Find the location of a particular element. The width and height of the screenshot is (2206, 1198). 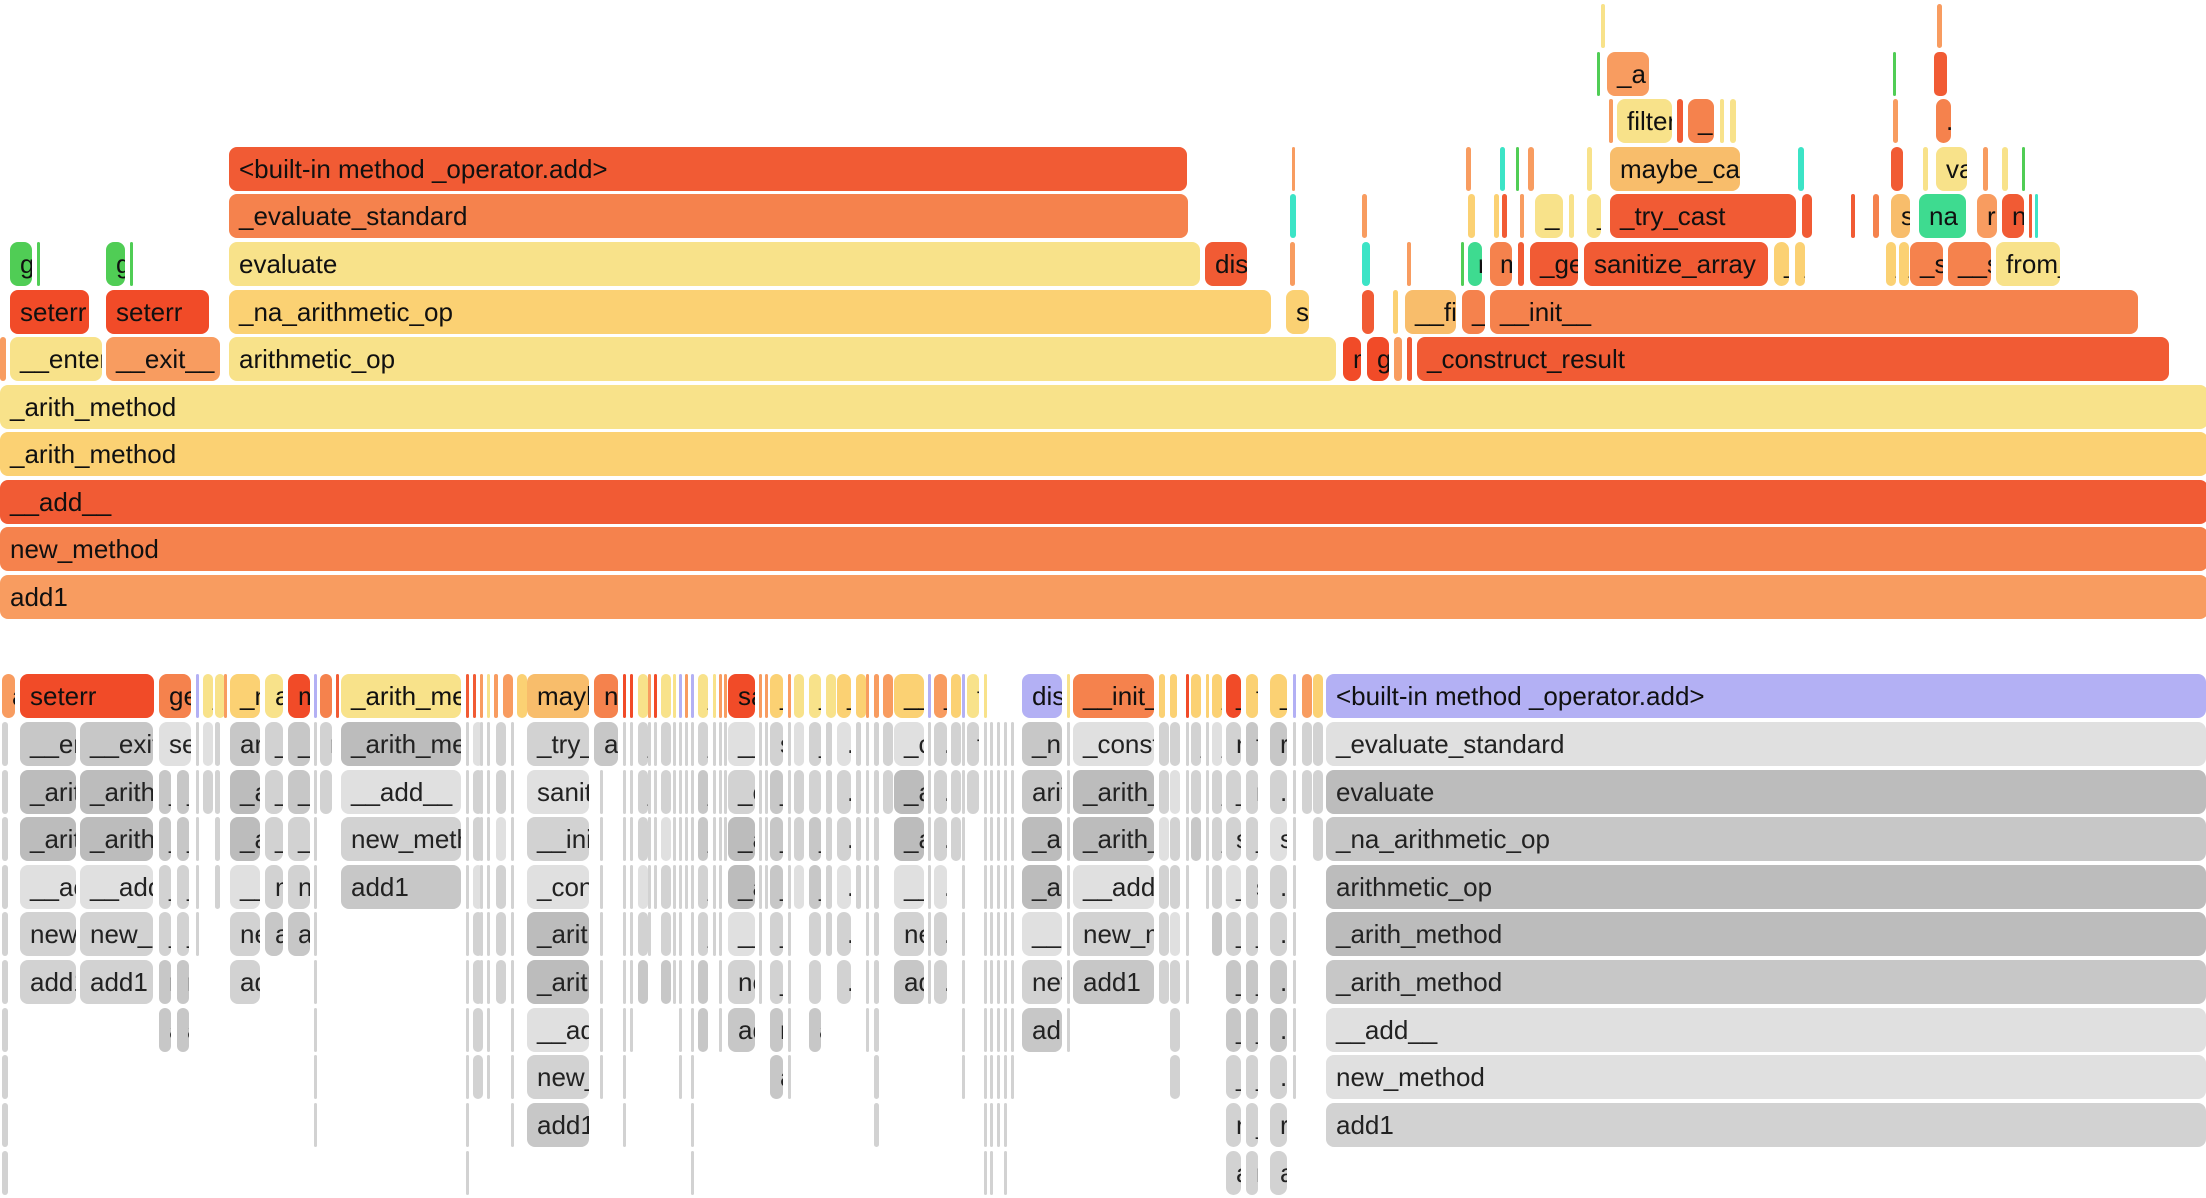

frame-arith: _arith is located at coordinates (558, 982).